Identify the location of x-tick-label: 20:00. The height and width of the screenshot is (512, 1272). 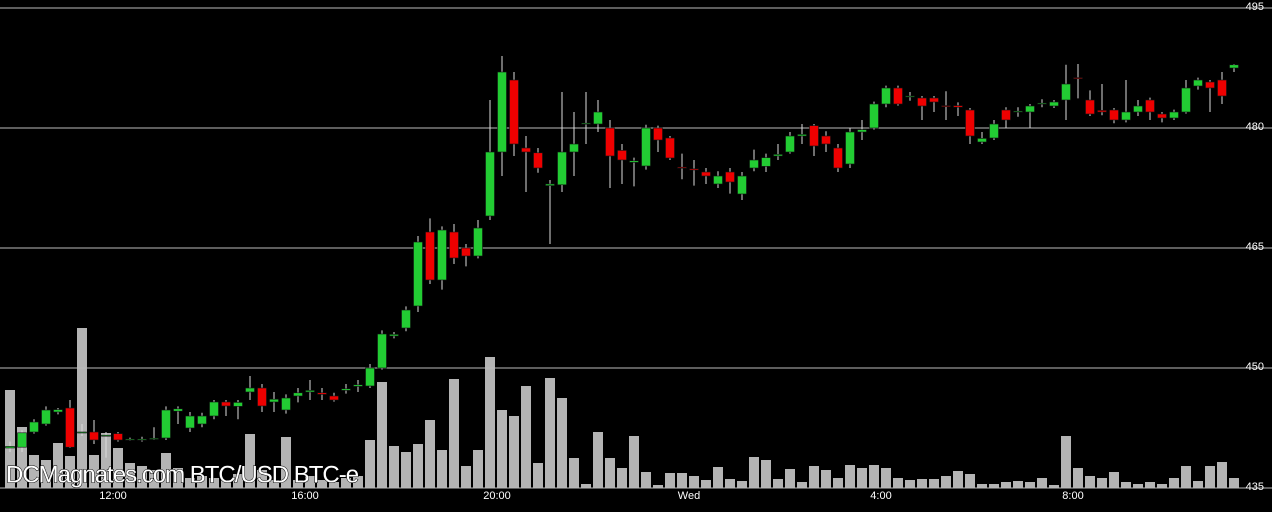
(497, 496).